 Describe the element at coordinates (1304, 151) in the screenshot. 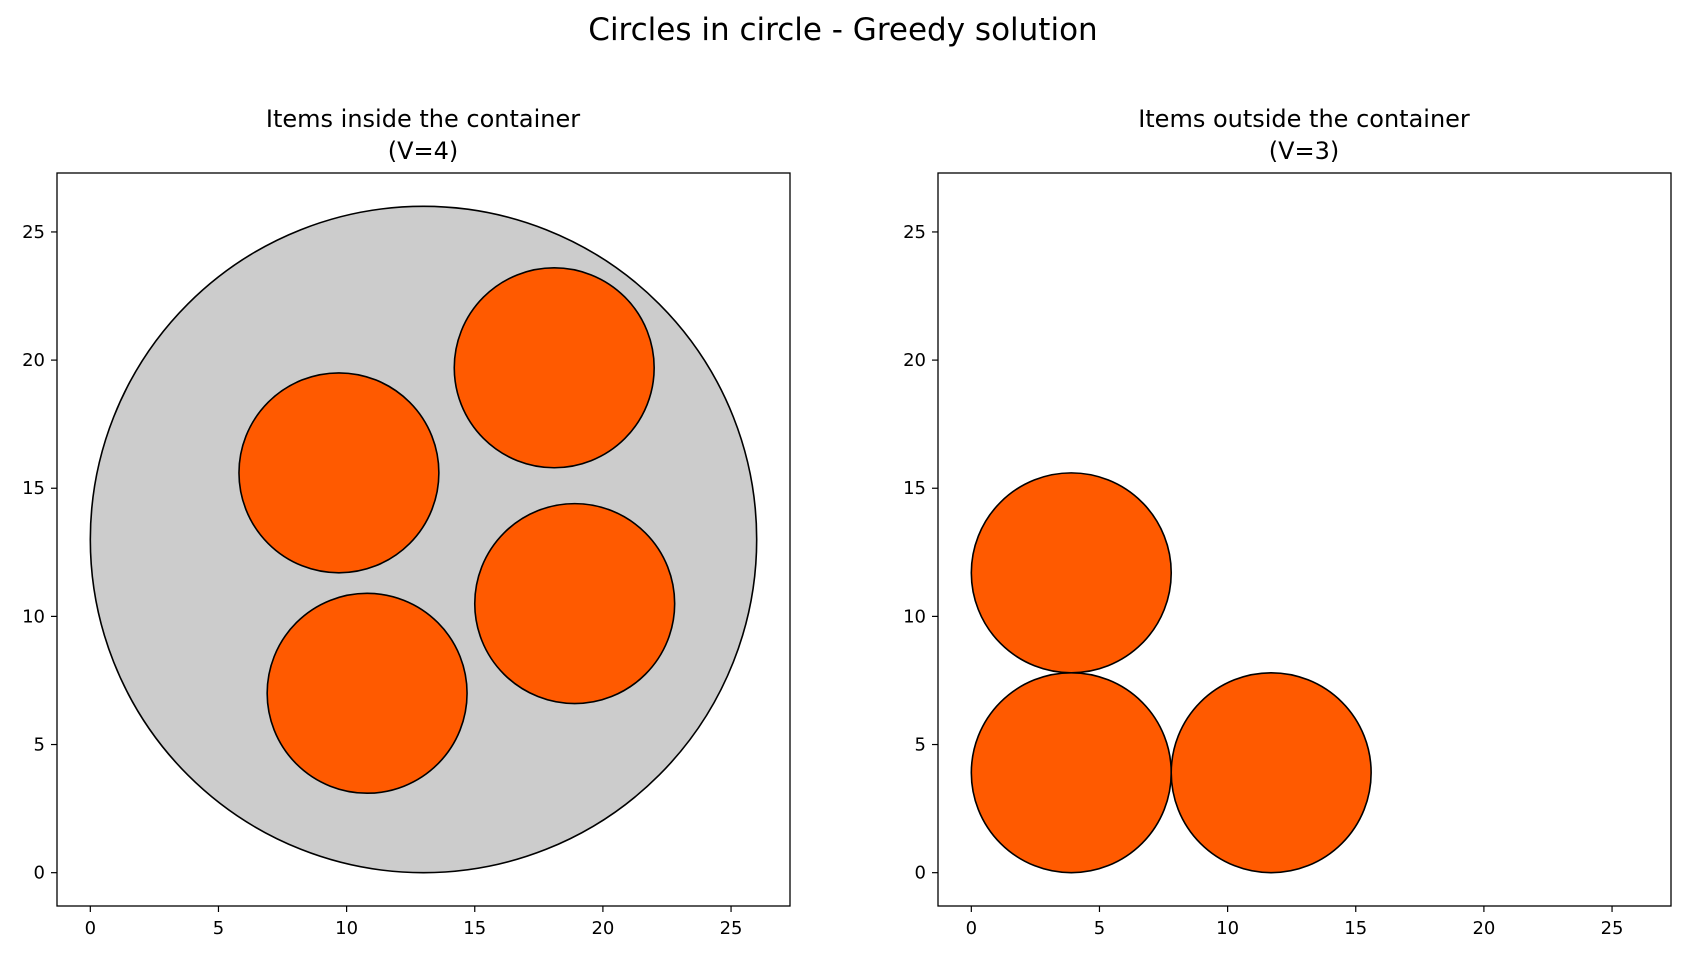

I see `subplot-outside-title-line2: (V=3)` at that location.